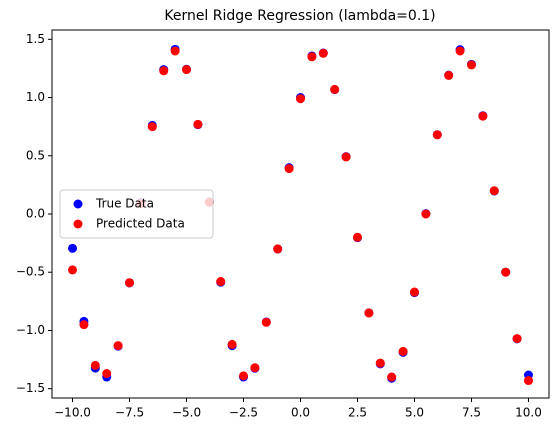 This screenshot has height=435, width=559. Describe the element at coordinates (129, 413) in the screenshot. I see `x-tick-label: −7.5` at that location.